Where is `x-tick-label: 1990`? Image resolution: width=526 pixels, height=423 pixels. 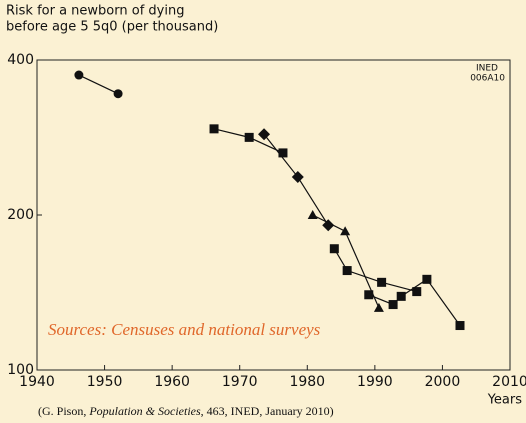 x-tick-label: 1990 is located at coordinates (375, 382).